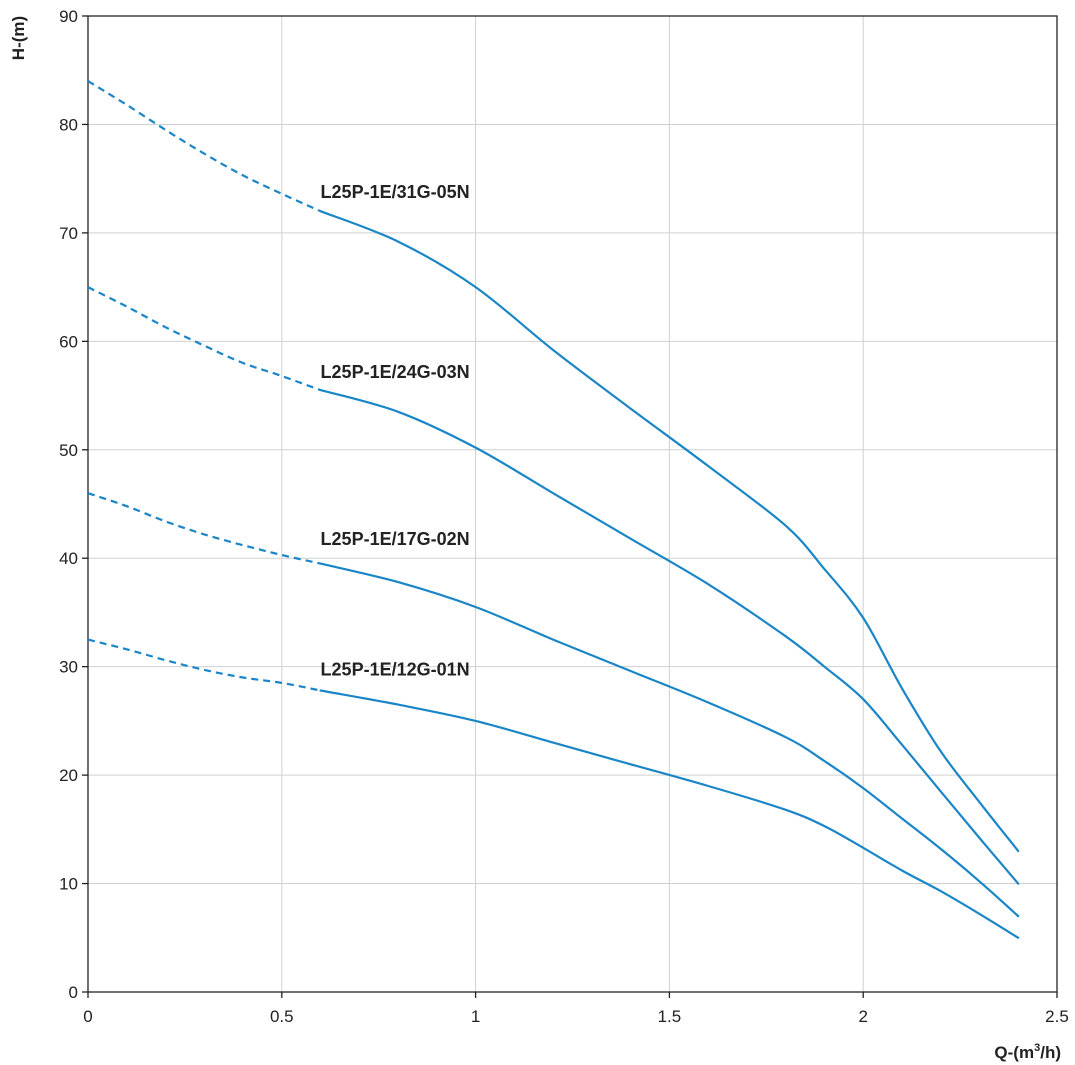  What do you see at coordinates (670, 1016) in the screenshot?
I see `x-tick-label: 1.5` at bounding box center [670, 1016].